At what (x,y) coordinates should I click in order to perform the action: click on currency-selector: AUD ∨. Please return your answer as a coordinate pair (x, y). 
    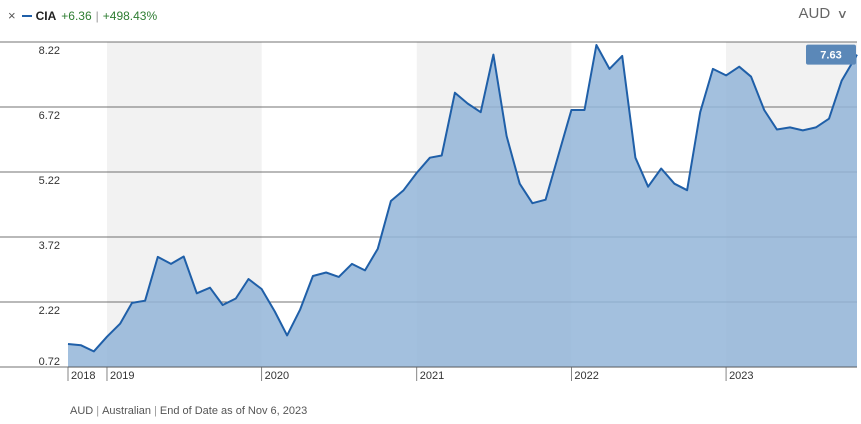
    Looking at the image, I should click on (823, 13).